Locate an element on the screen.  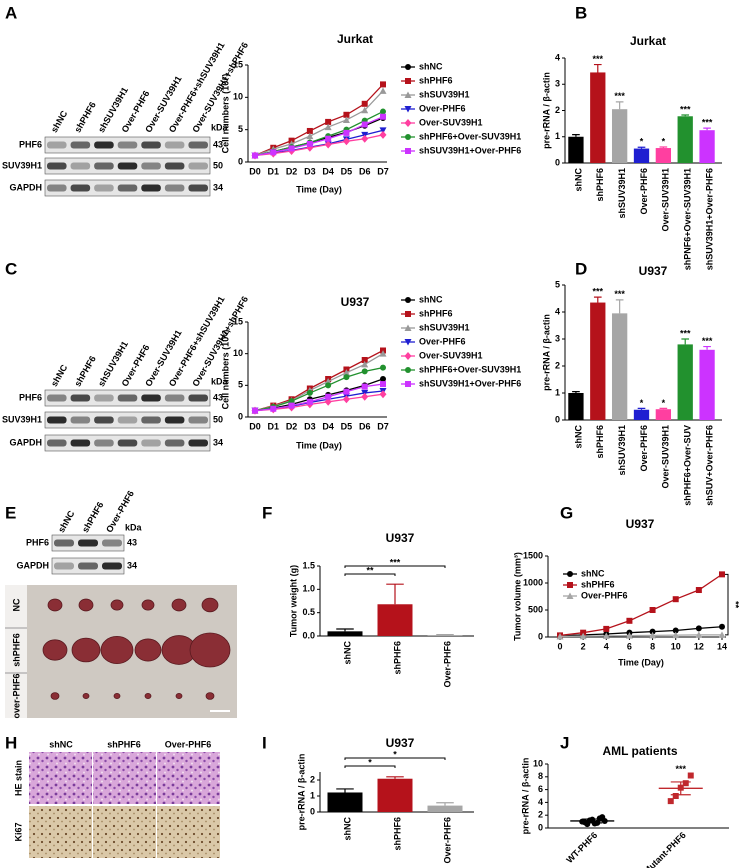
x-tick-label: D5 is located at coordinates (347, 426).